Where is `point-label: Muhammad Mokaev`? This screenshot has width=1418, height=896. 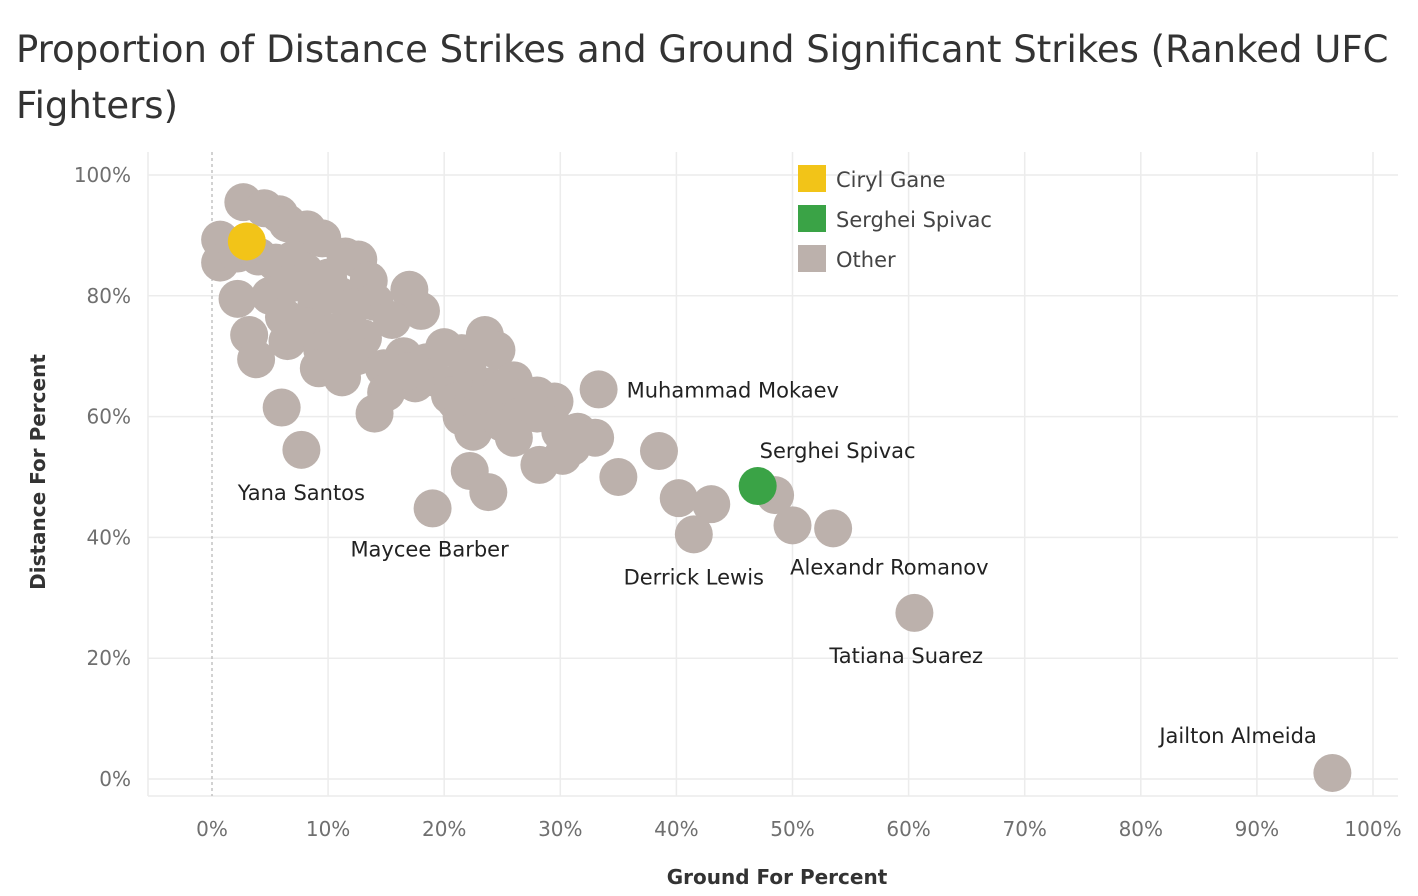
point-label: Muhammad Mokaev is located at coordinates (733, 390).